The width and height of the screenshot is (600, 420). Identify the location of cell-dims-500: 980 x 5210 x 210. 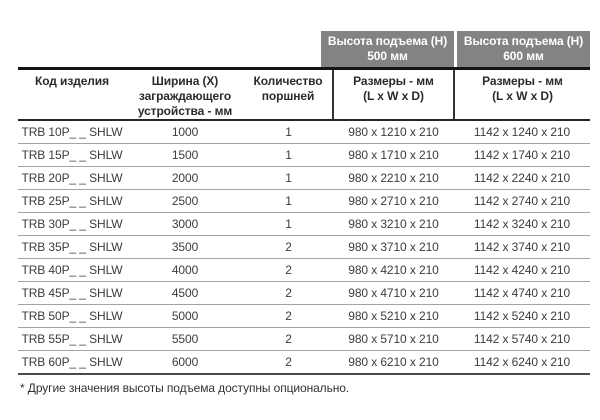
(393, 316).